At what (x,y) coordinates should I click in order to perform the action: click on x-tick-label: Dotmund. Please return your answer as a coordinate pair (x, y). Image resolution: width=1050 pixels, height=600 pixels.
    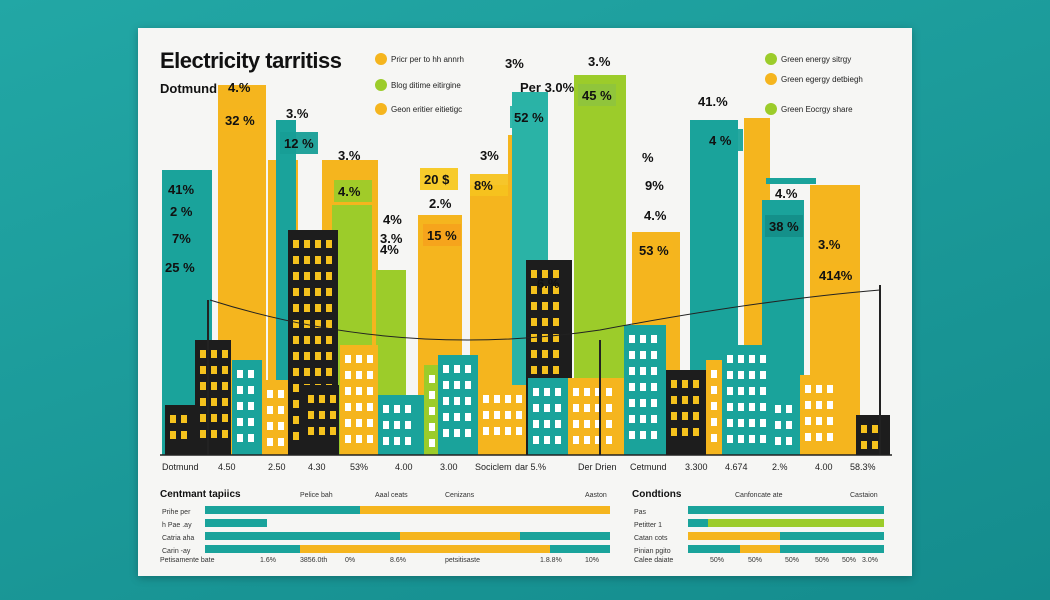
    Looking at the image, I should click on (180, 467).